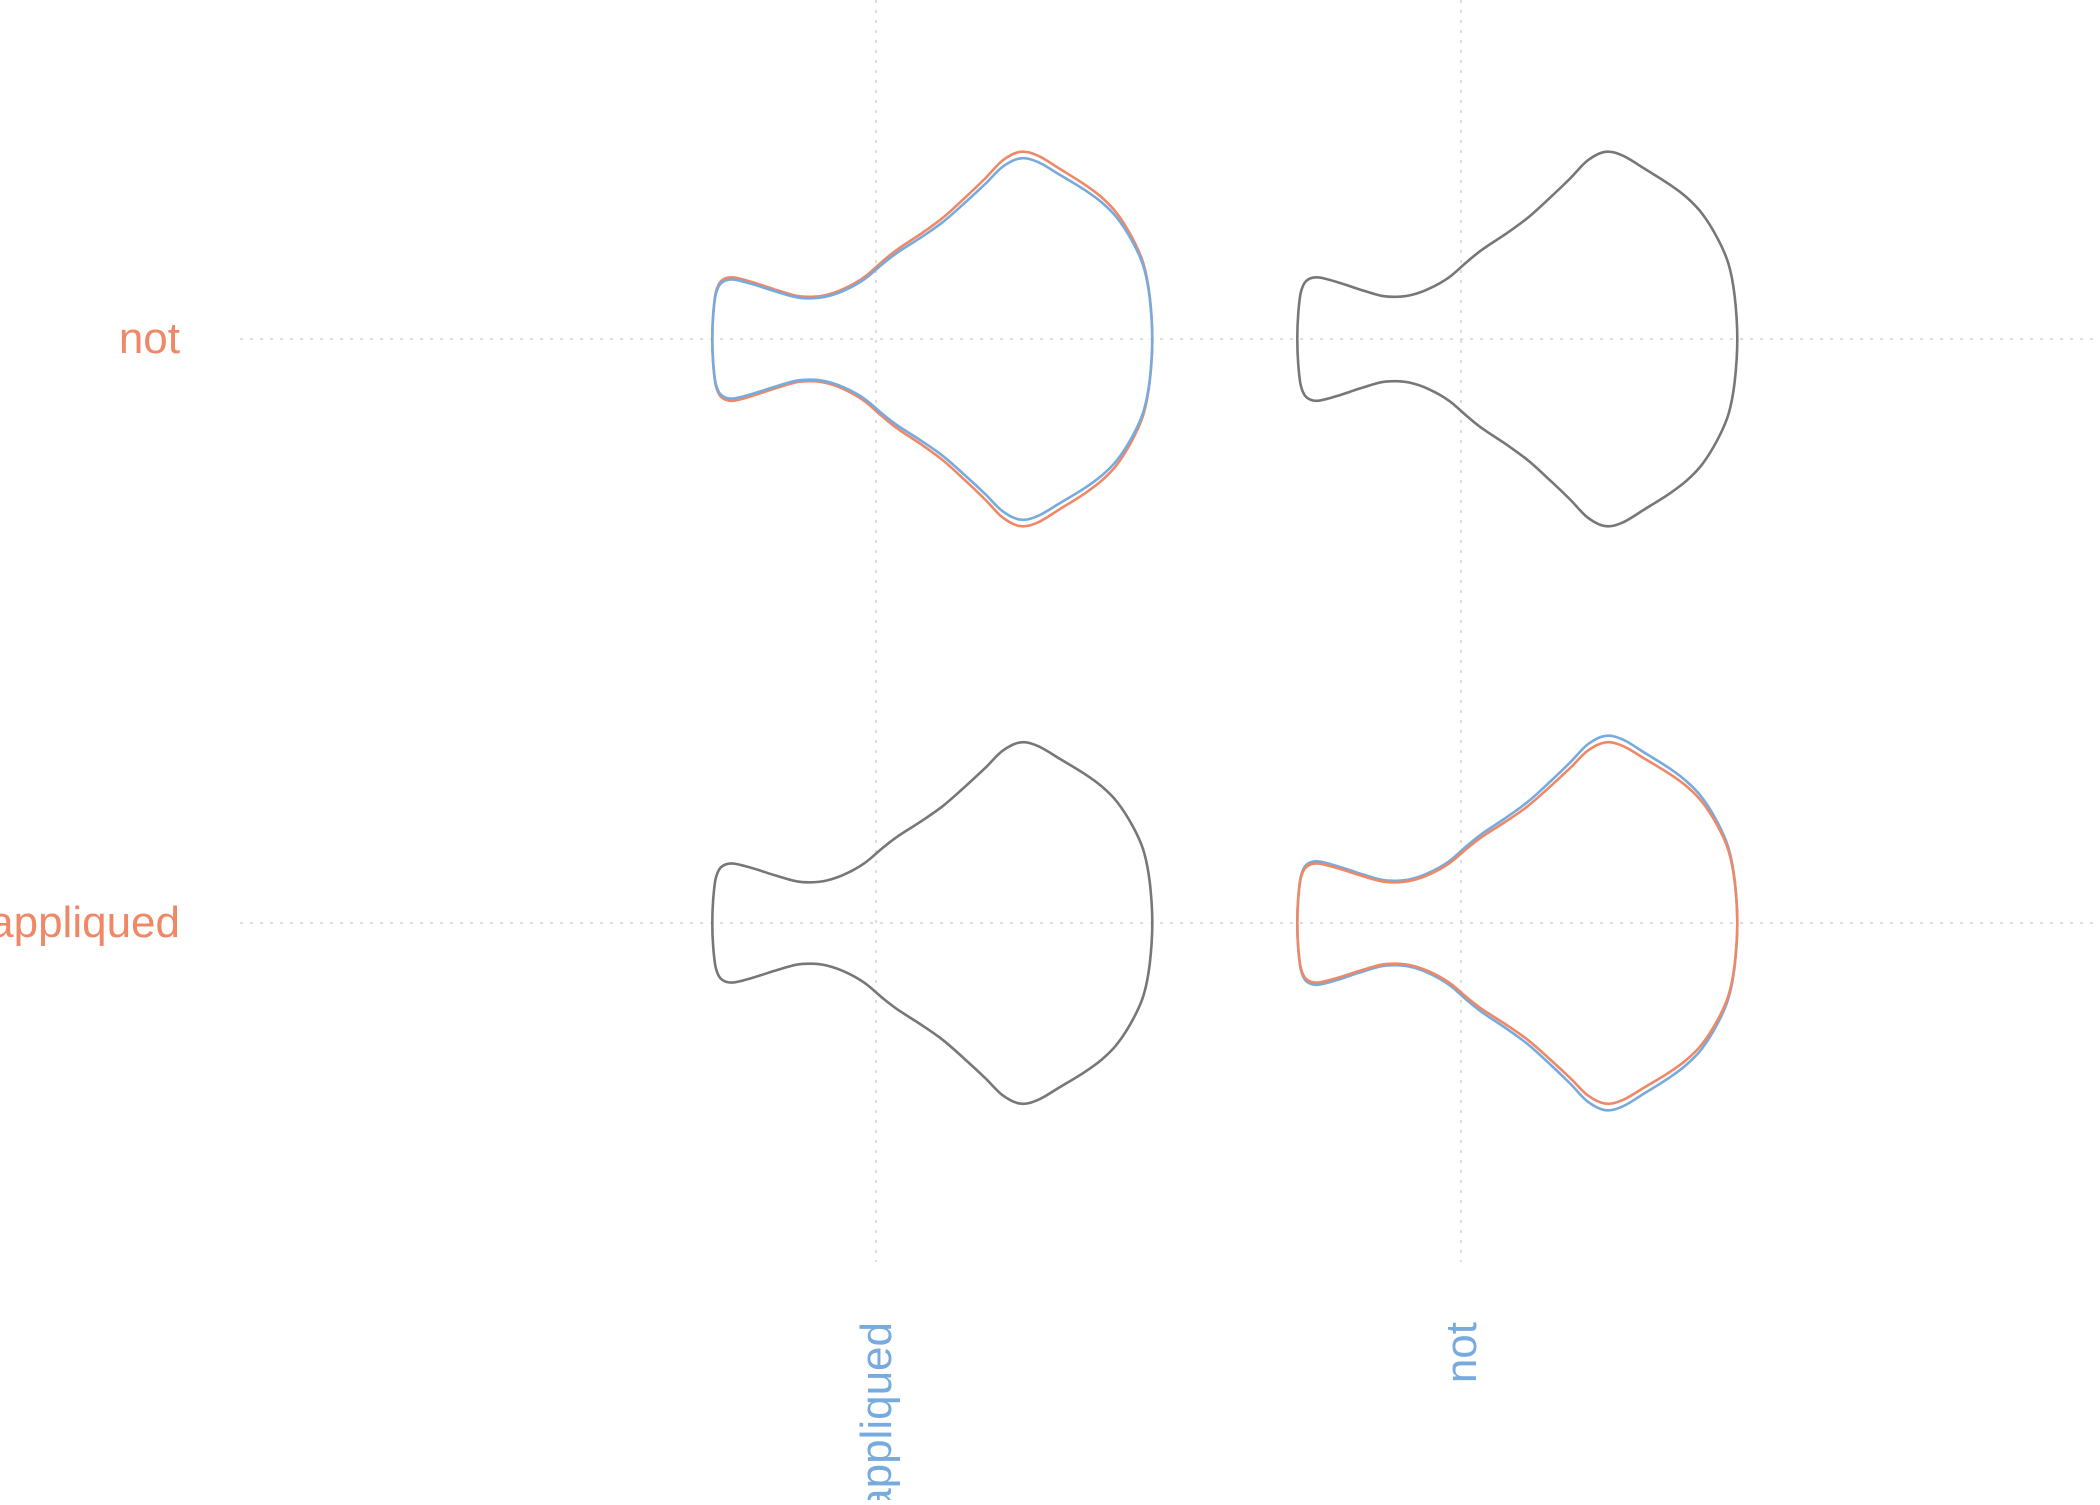 This screenshot has width=2100, height=1505. What do you see at coordinates (1461, 1352) in the screenshot?
I see `column-label-1: not` at bounding box center [1461, 1352].